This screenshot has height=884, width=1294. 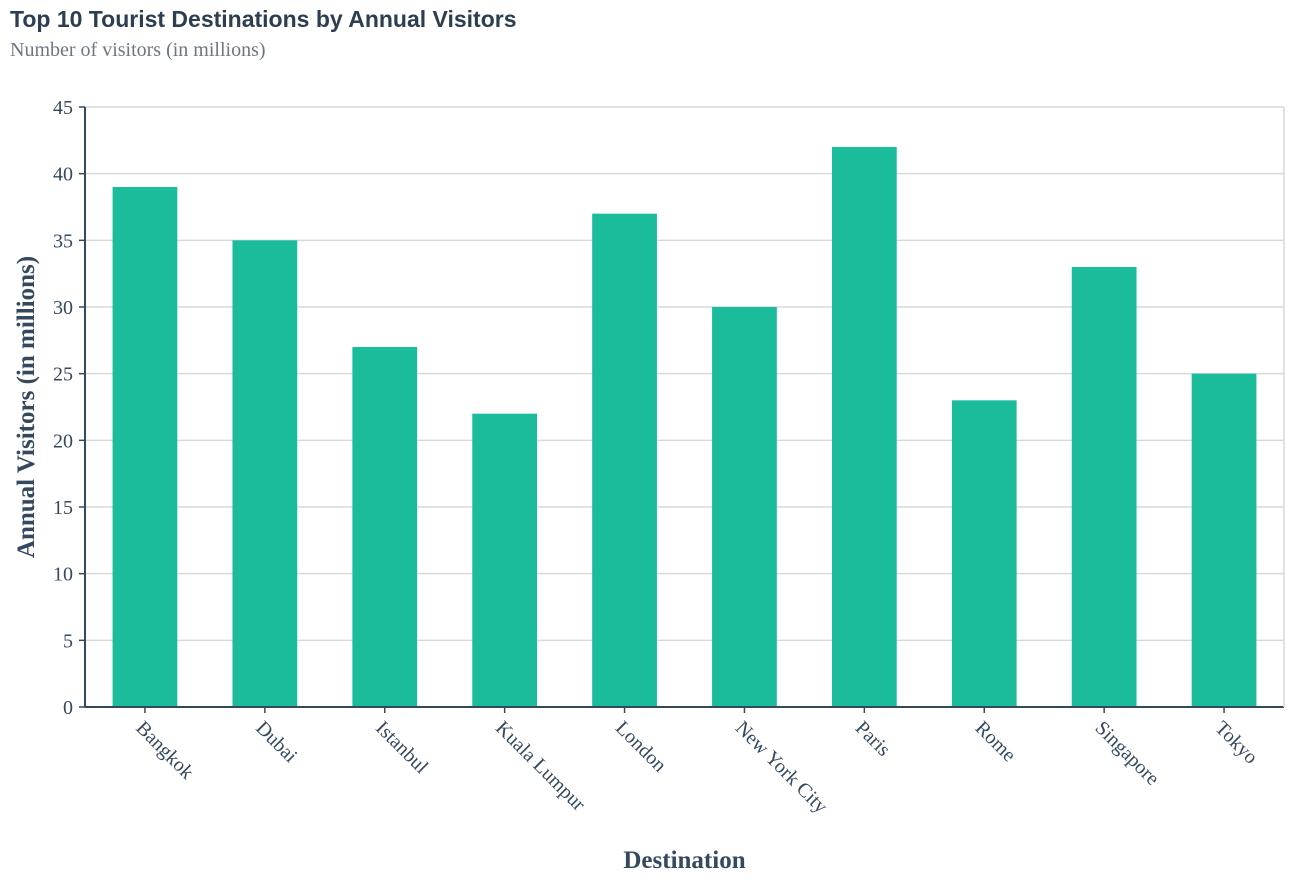 I want to click on x-tick-label: Kuala Lumpur, so click(x=540, y=766).